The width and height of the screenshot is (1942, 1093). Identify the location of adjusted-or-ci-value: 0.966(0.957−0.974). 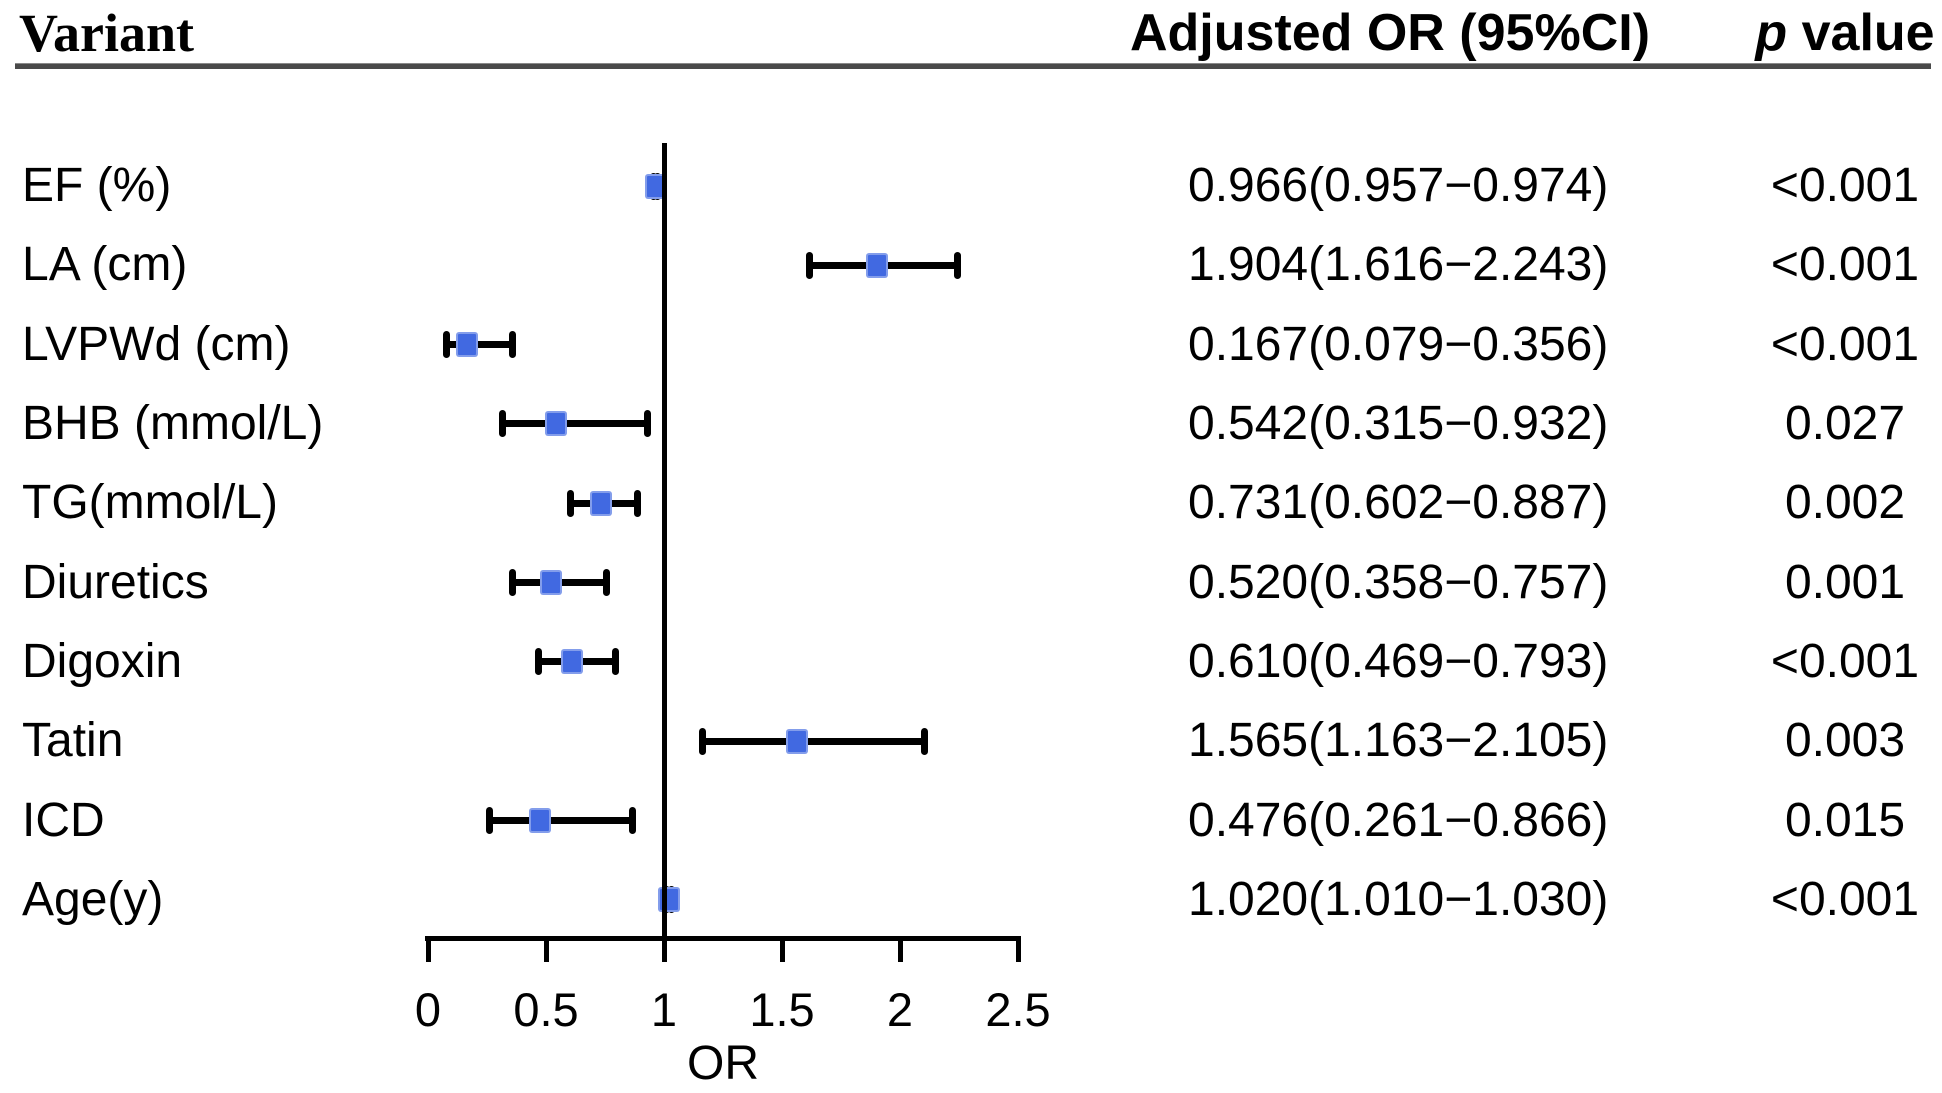
(1398, 185).